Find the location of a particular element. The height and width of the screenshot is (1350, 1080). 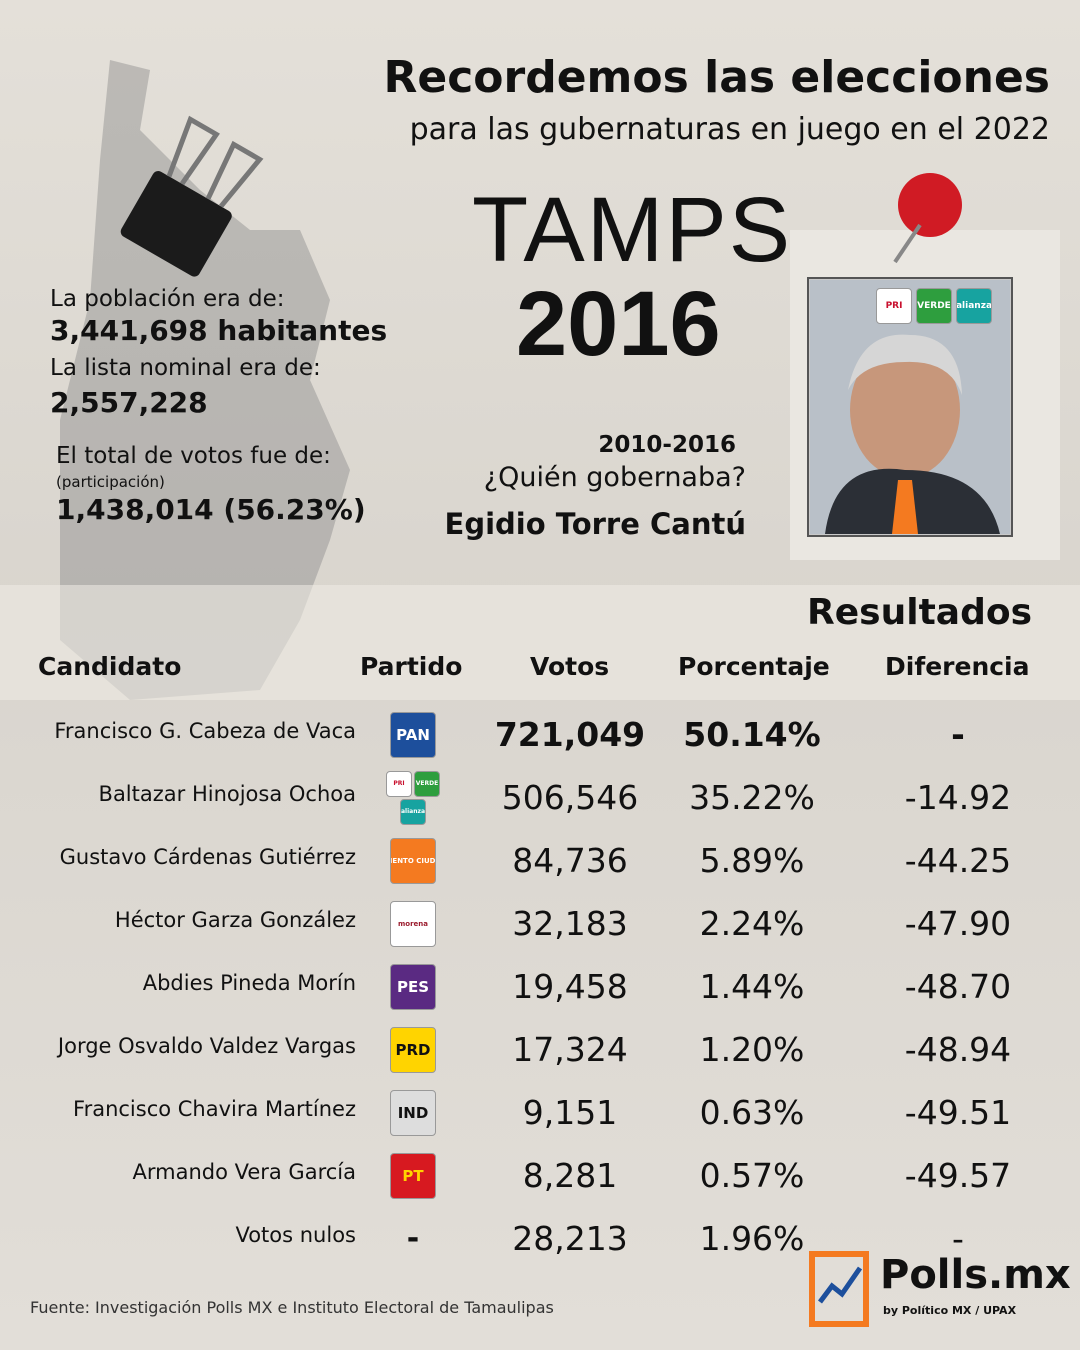

votes: 721,049 is located at coordinates (570, 734).